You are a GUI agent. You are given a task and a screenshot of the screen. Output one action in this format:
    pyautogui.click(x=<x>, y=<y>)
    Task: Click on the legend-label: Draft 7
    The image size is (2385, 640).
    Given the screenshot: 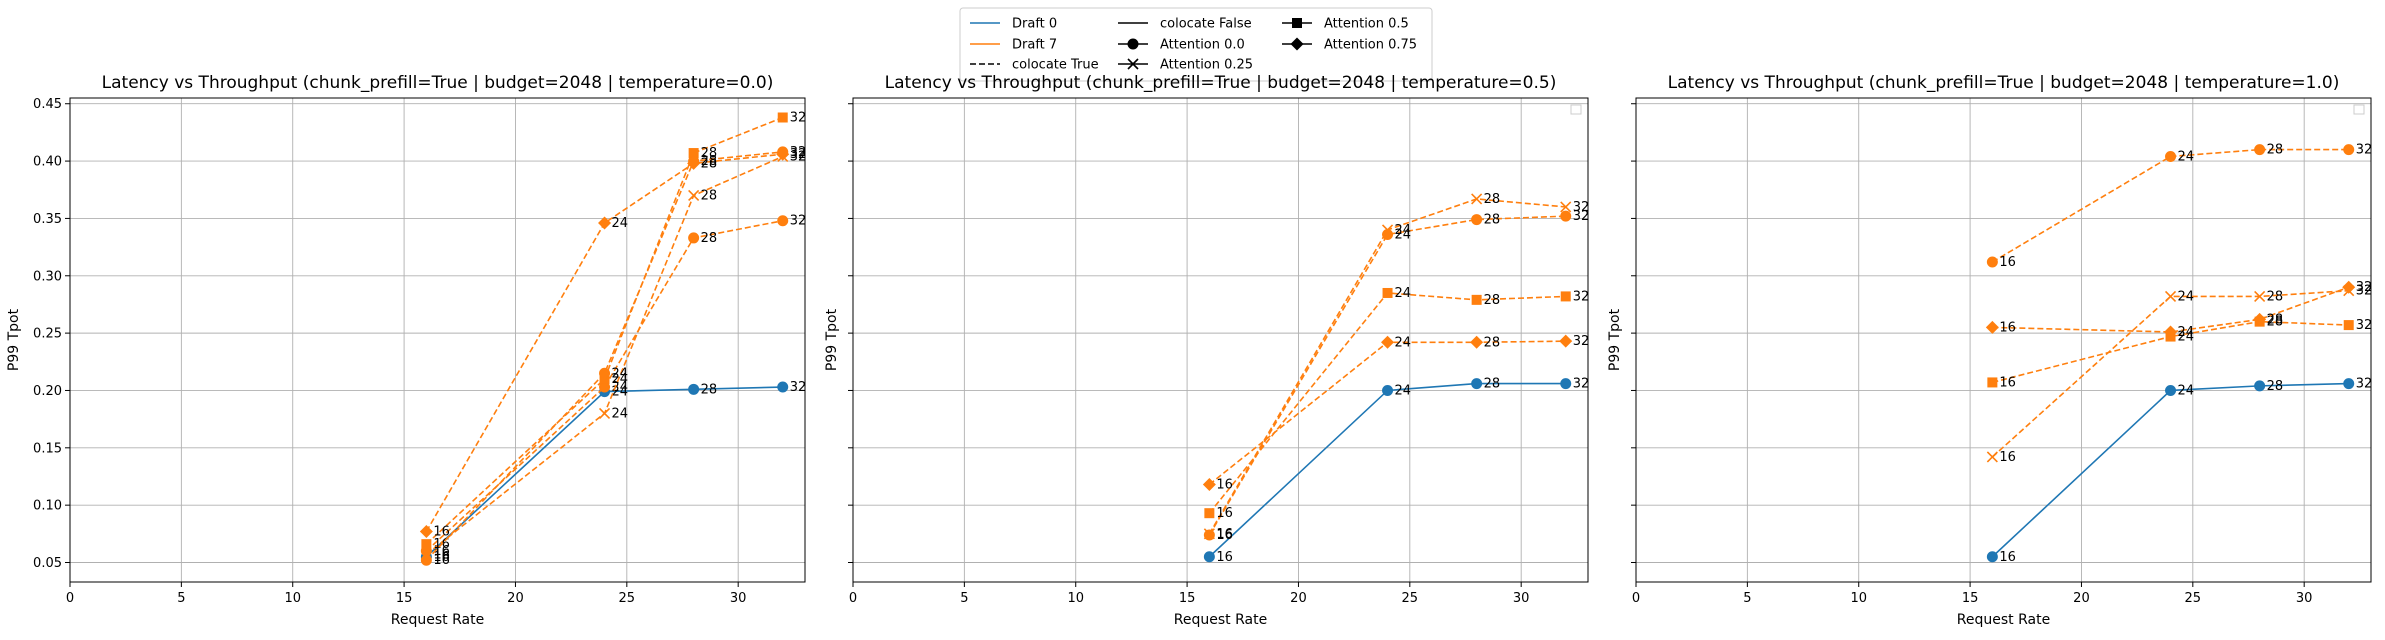 What is the action you would take?
    pyautogui.click(x=1034, y=45)
    